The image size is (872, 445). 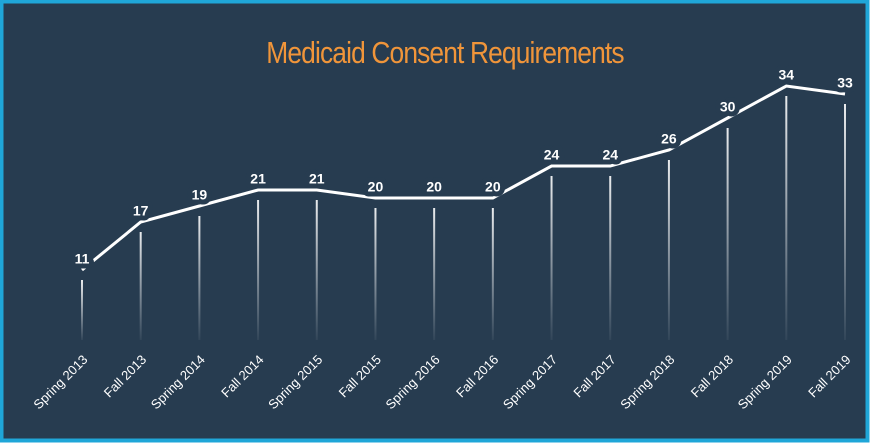 What do you see at coordinates (669, 139) in the screenshot?
I see `value-label: 26` at bounding box center [669, 139].